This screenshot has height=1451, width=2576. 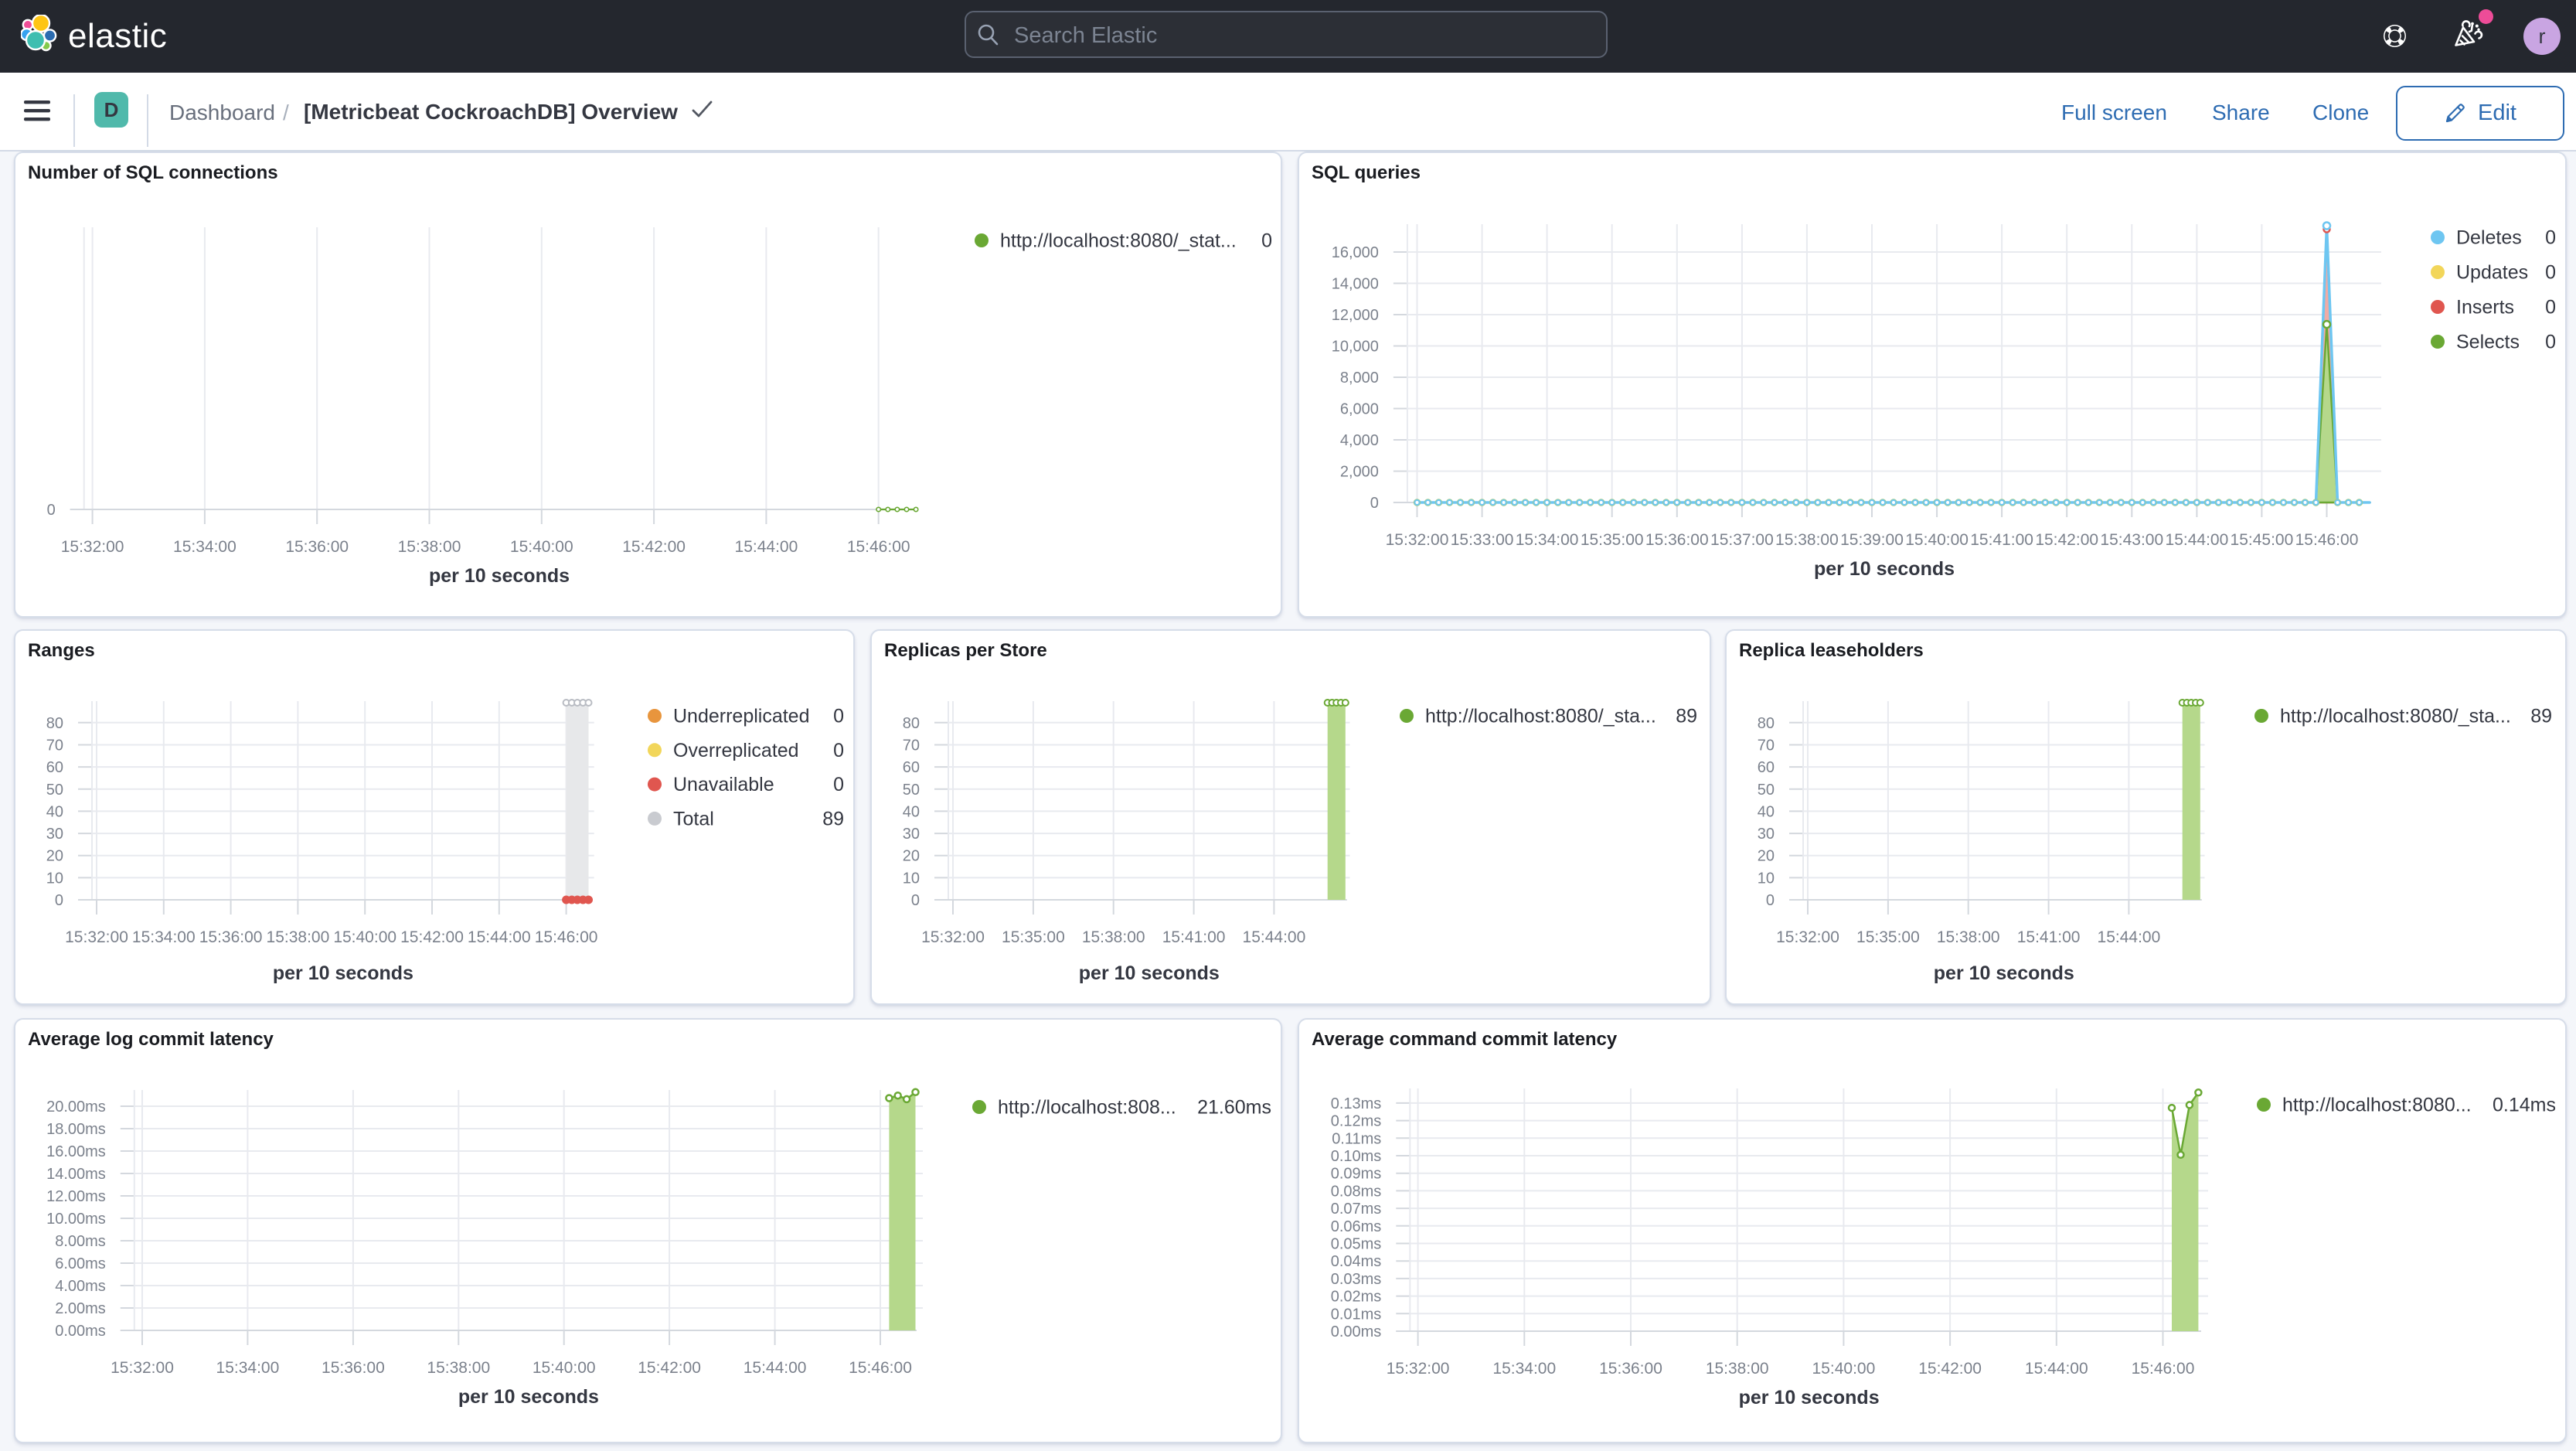 What do you see at coordinates (2131, 540) in the screenshot?
I see `svg-text: 15:43:00` at bounding box center [2131, 540].